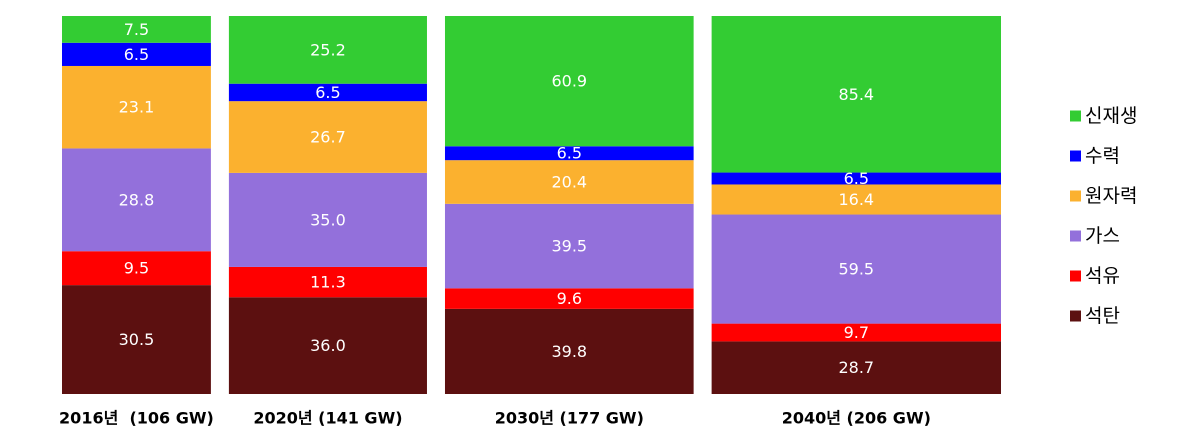 This screenshot has height=440, width=1200. I want to click on legend-item: 신재생, so click(1103, 116).